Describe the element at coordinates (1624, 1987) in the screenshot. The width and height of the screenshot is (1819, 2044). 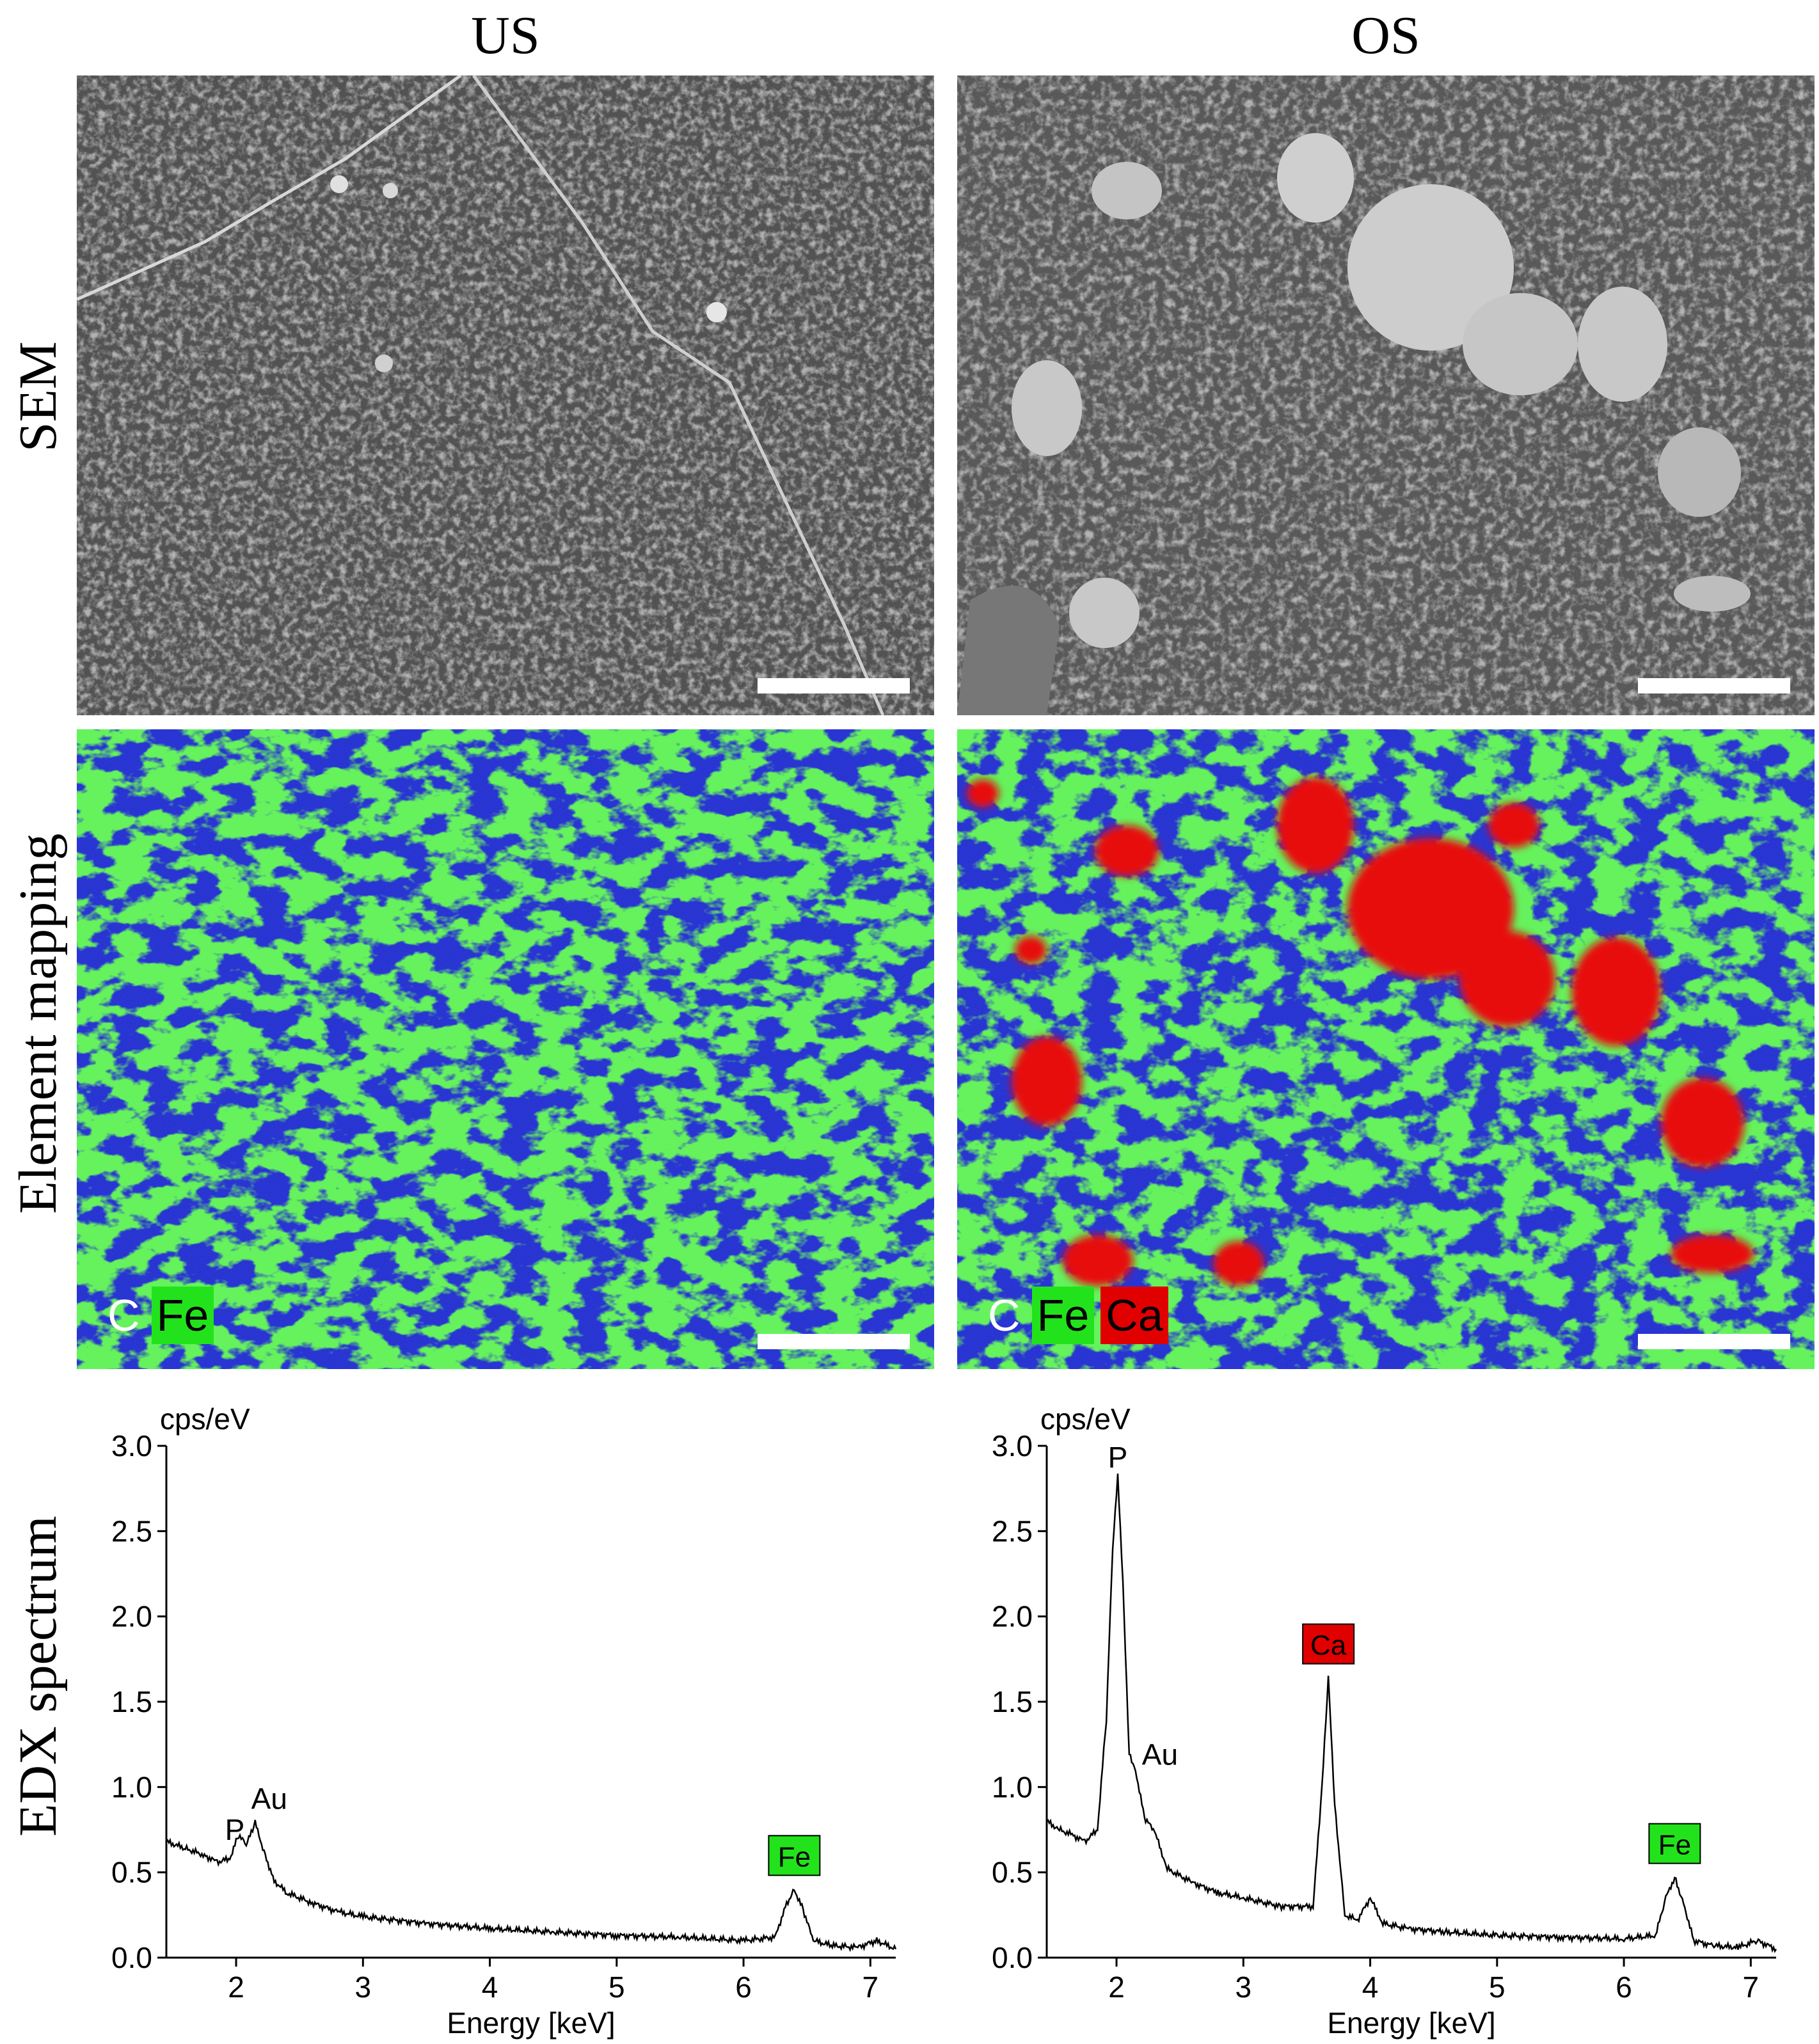
I see `chart-os-x-tick-label: 6` at that location.